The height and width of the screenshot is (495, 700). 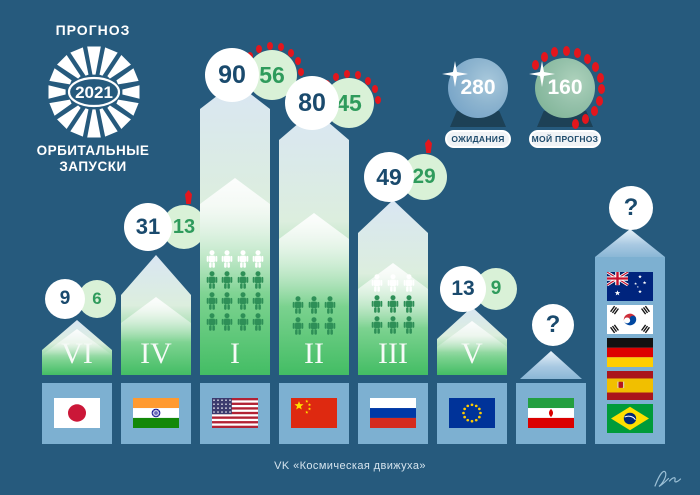 I want to click on expected-circle: 31, so click(x=148, y=227).